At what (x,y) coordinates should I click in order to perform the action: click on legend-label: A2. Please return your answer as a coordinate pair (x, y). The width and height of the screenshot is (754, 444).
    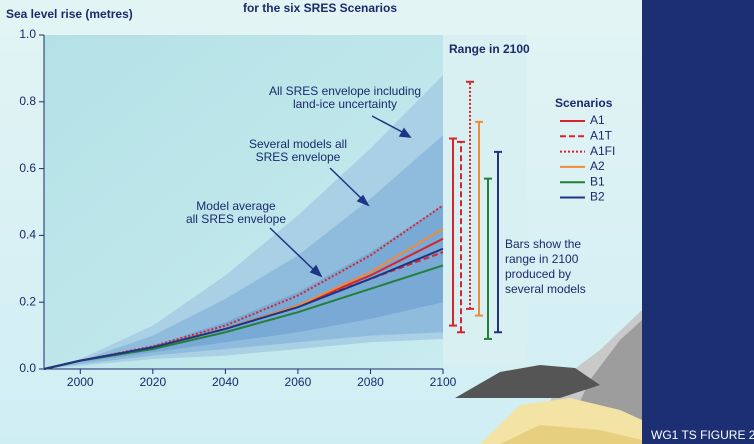
    Looking at the image, I should click on (597, 166).